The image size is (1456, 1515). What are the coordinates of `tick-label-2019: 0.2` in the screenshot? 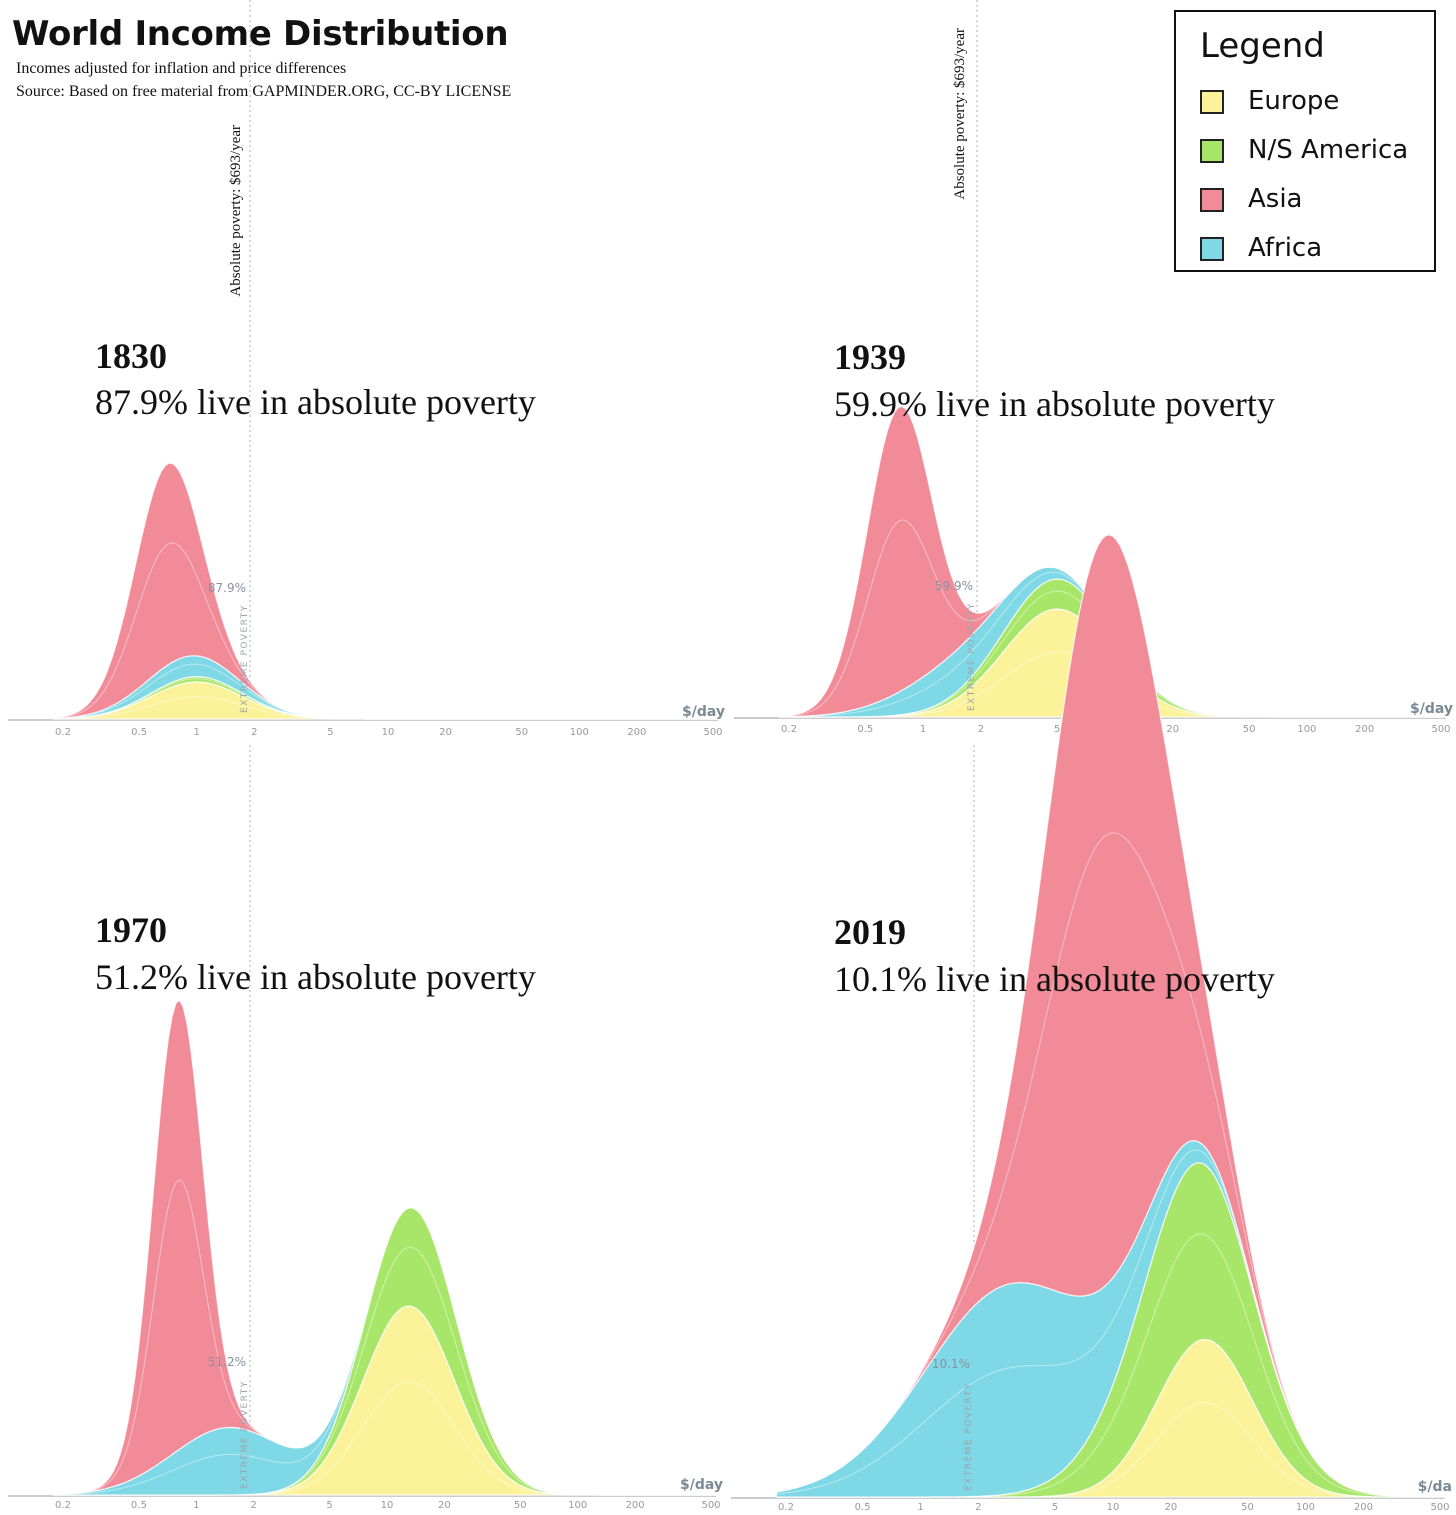 It's located at (786, 1507).